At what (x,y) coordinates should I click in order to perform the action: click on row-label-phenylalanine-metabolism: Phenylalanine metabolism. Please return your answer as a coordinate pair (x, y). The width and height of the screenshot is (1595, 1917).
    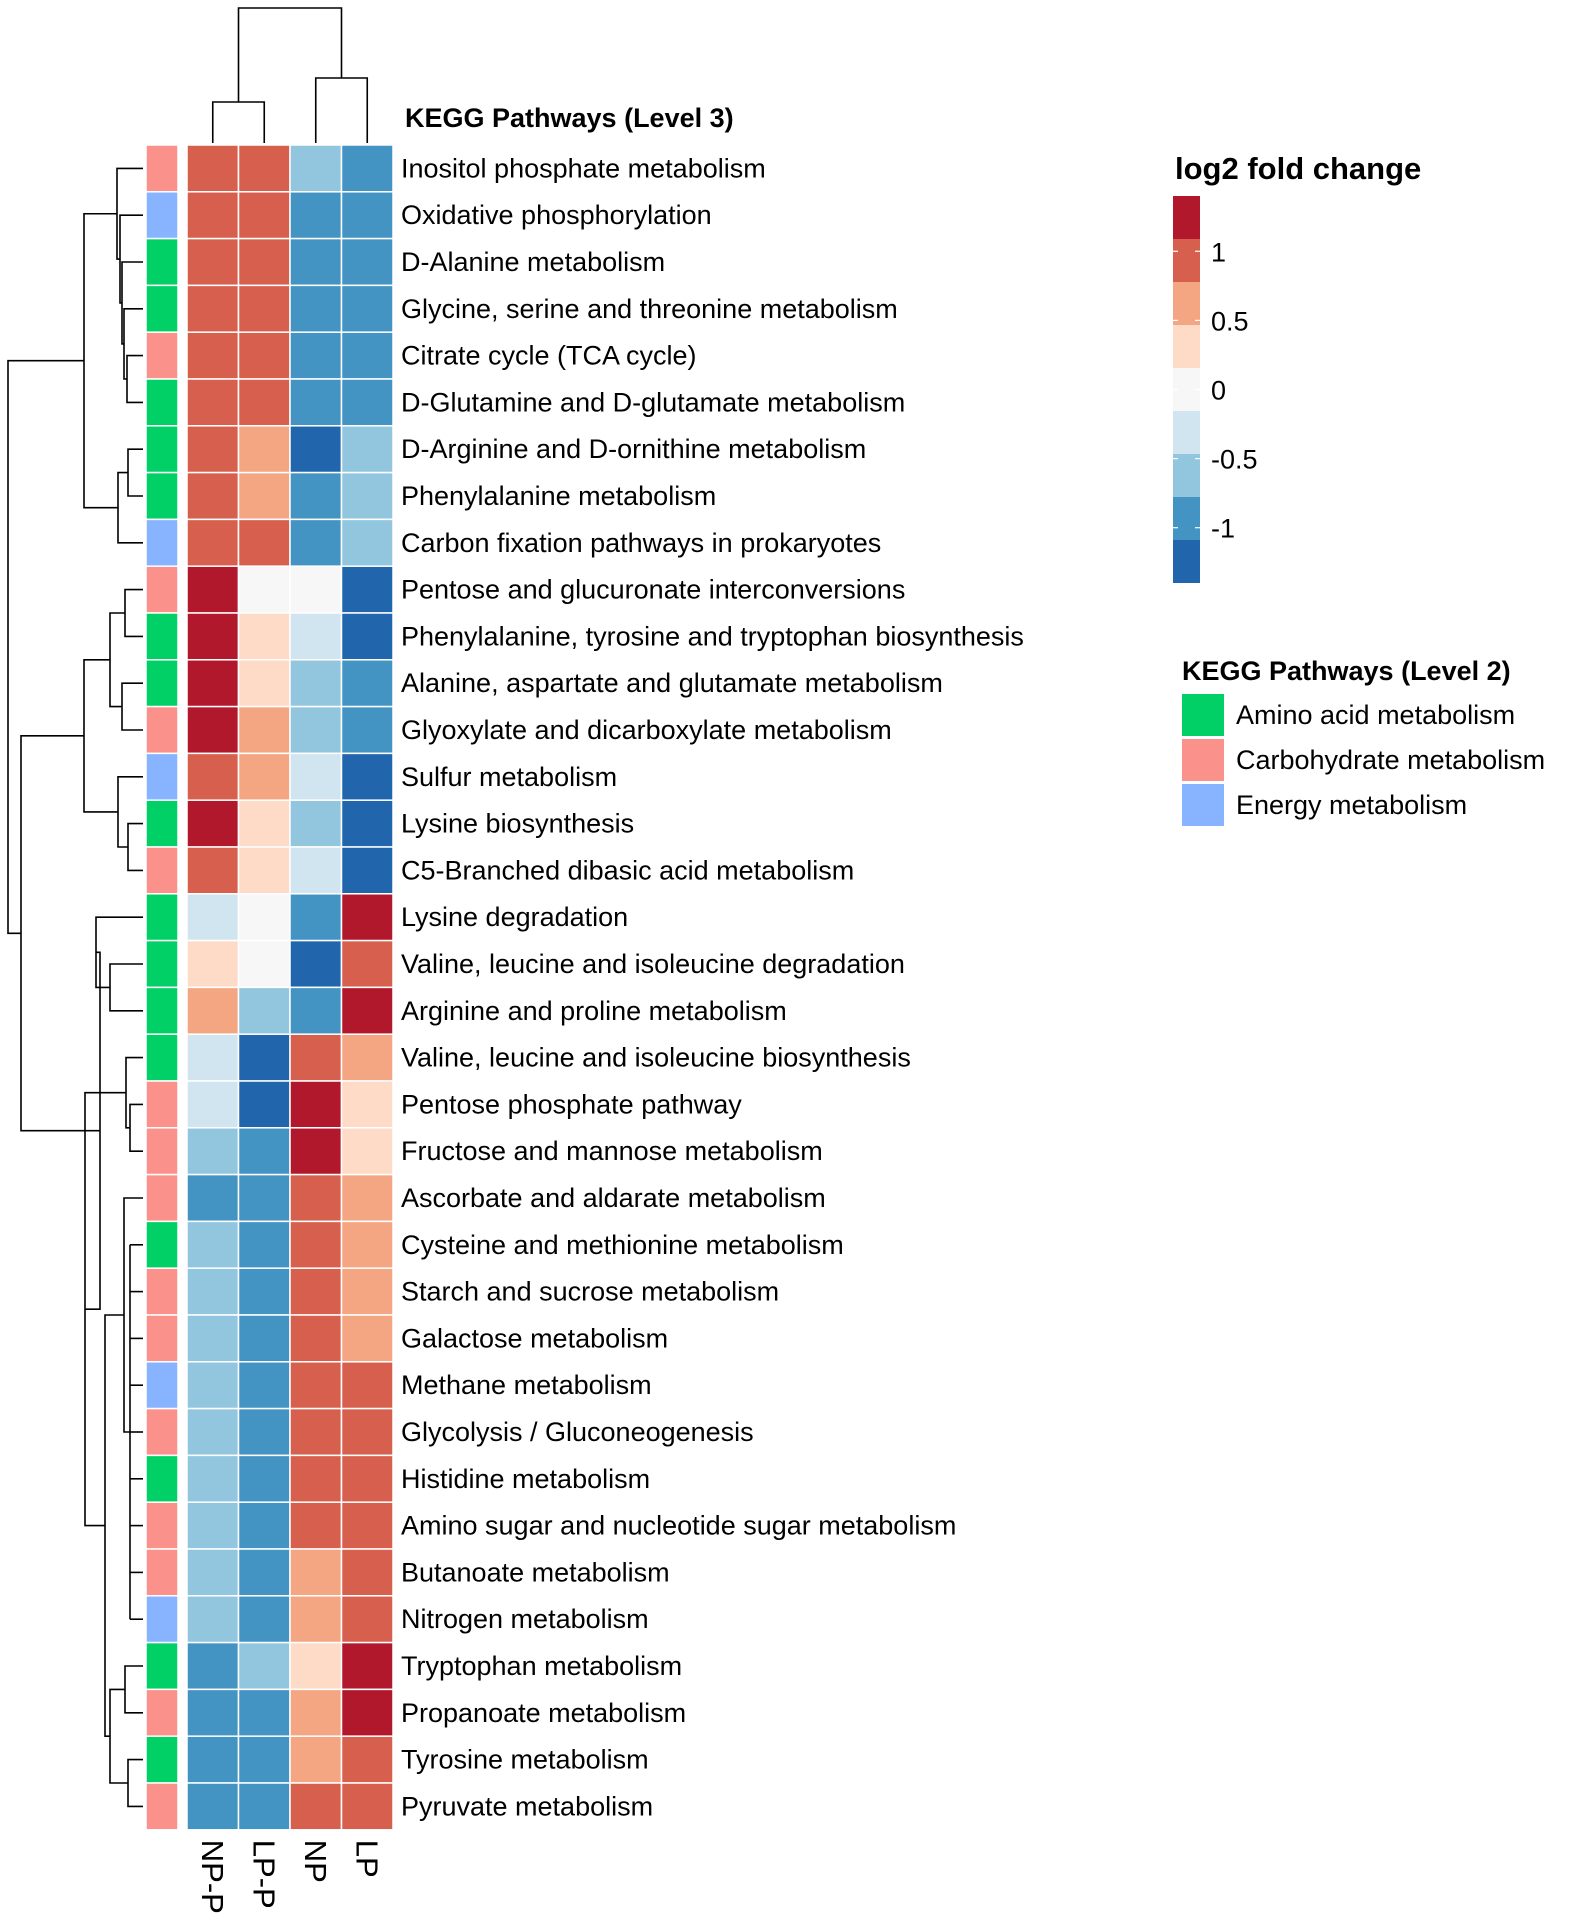
    Looking at the image, I should click on (558, 496).